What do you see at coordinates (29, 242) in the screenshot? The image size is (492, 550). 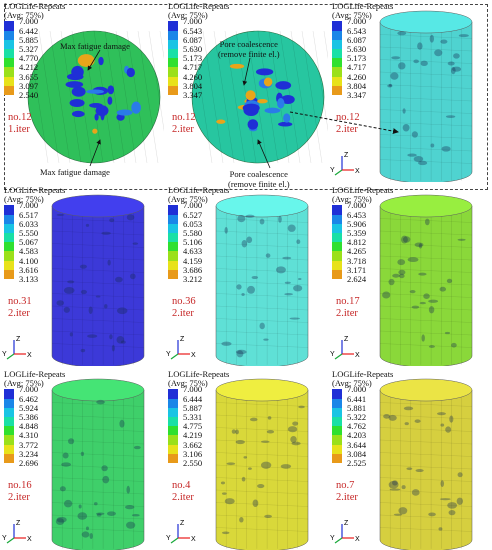 I see `legend-tick: 5.067` at bounding box center [29, 242].